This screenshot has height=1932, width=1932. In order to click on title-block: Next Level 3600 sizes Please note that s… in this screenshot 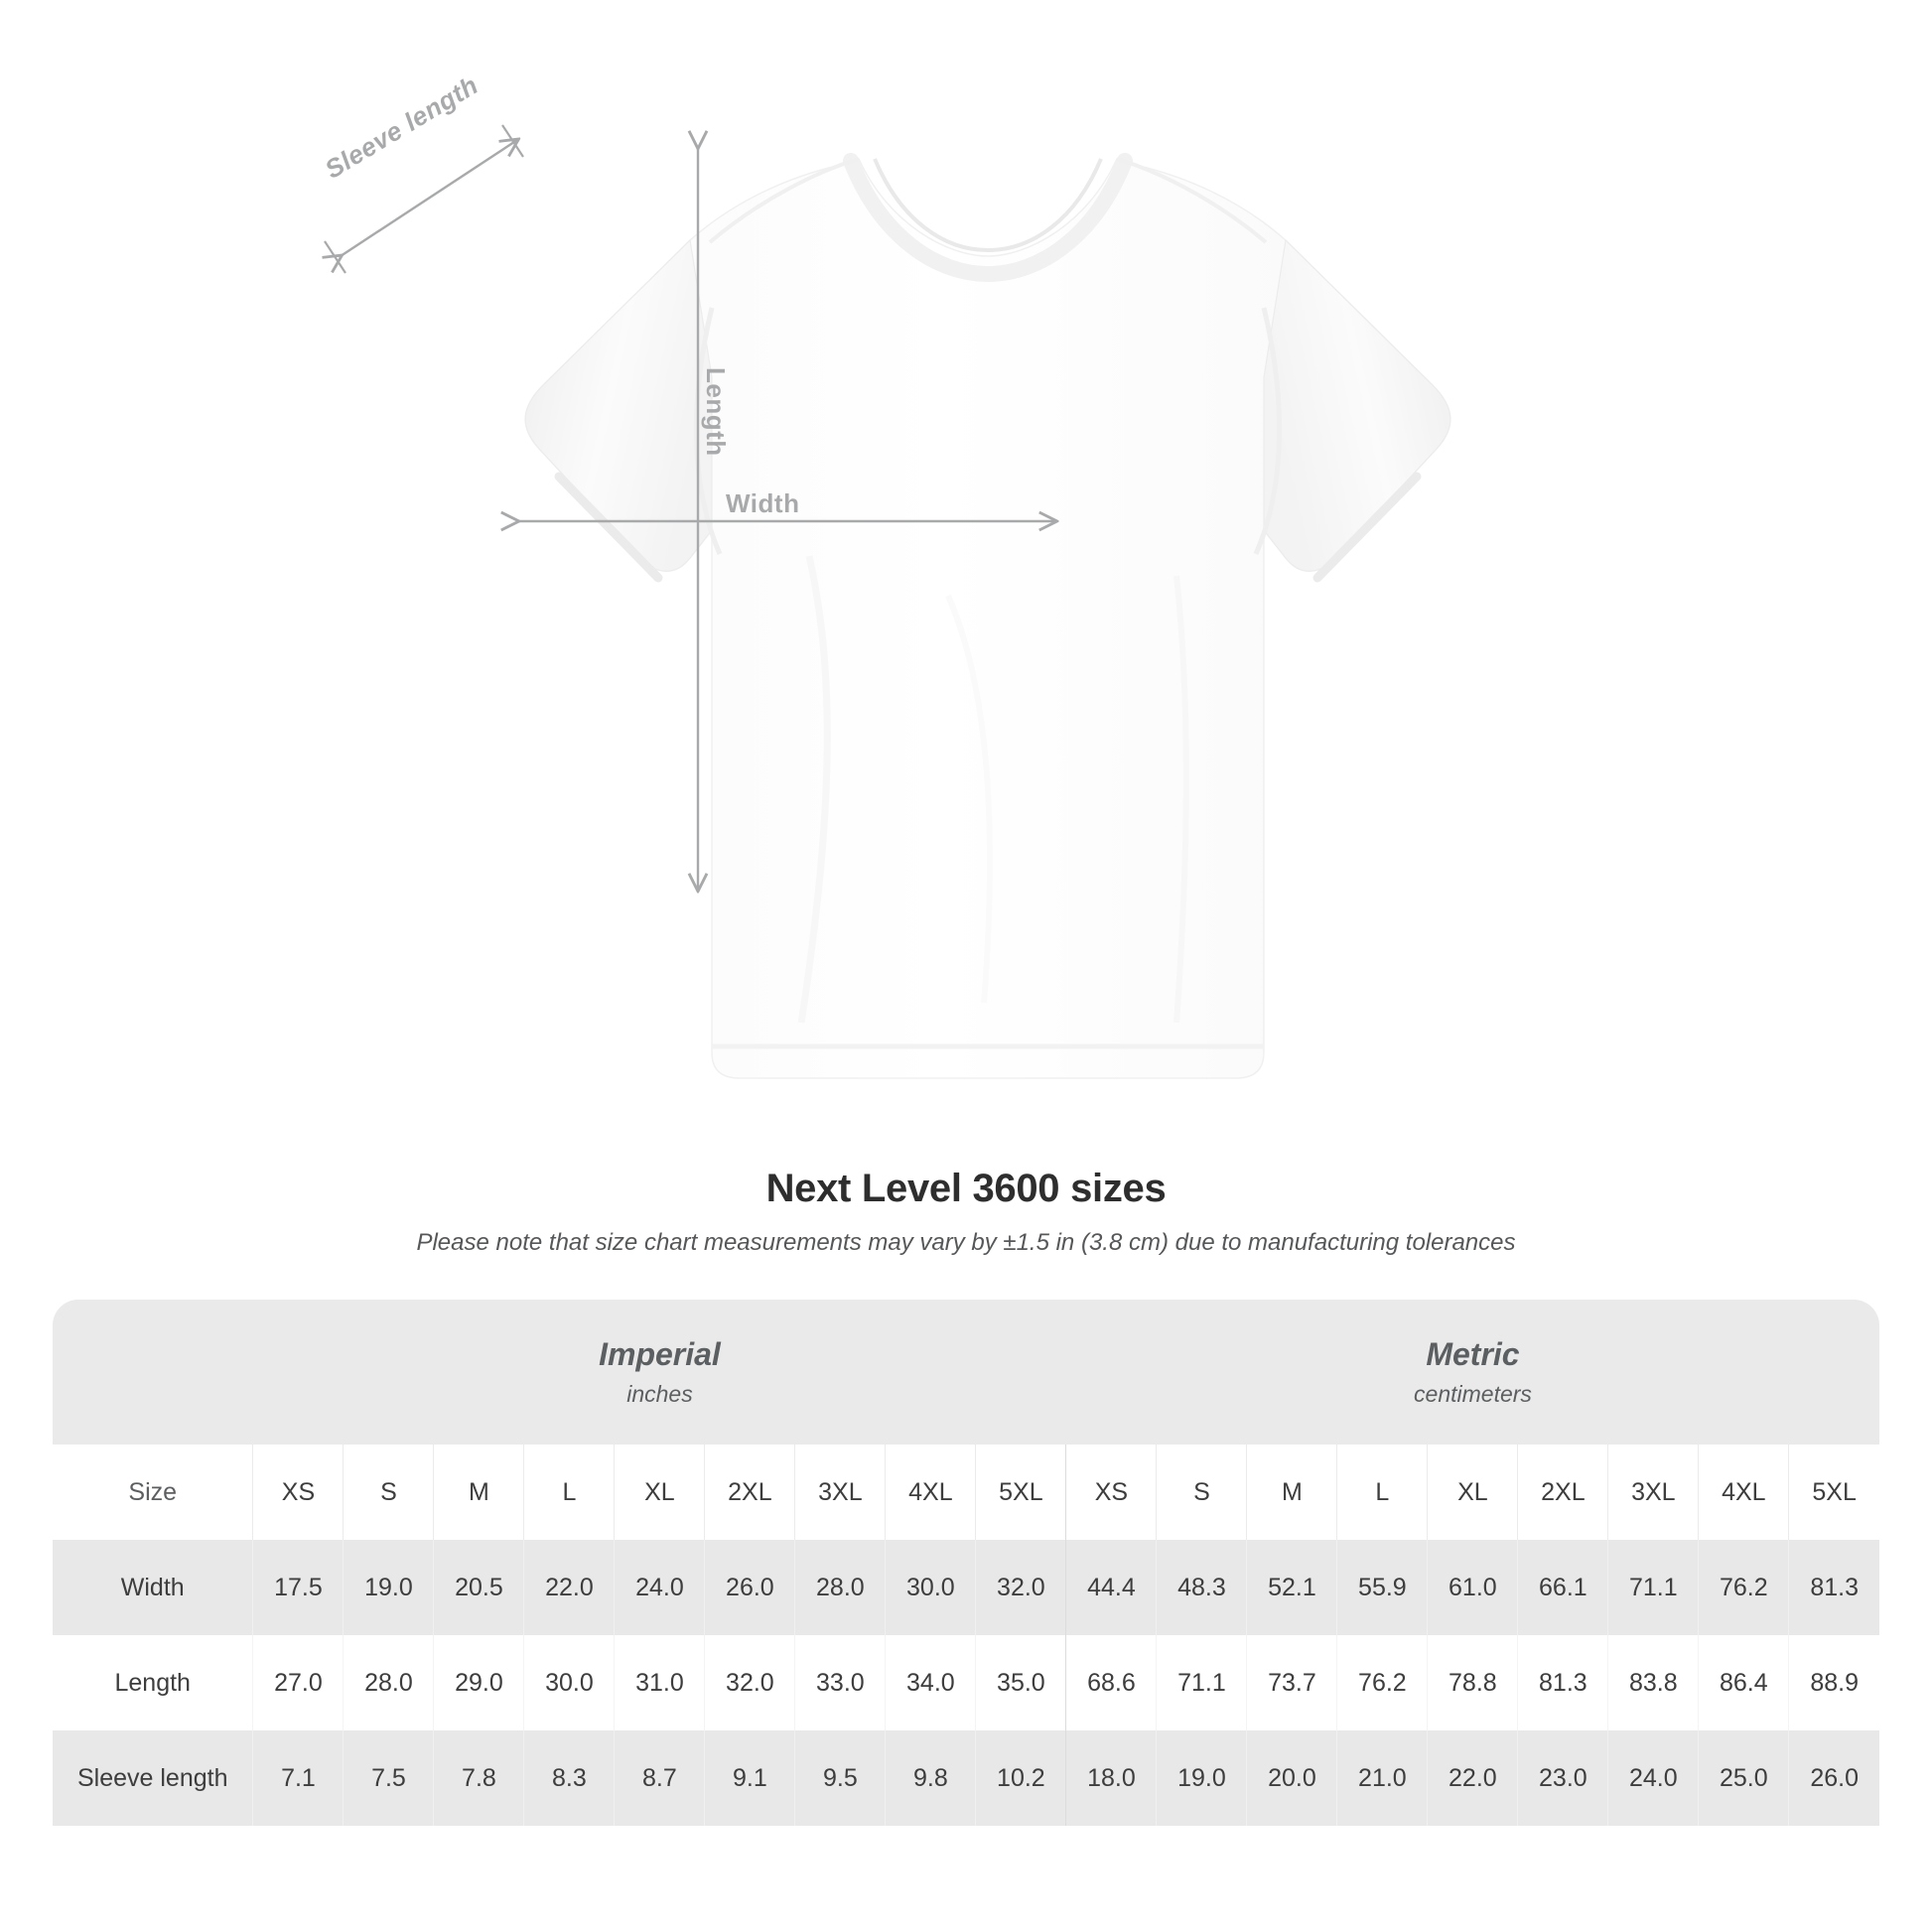, I will do `click(966, 1212)`.